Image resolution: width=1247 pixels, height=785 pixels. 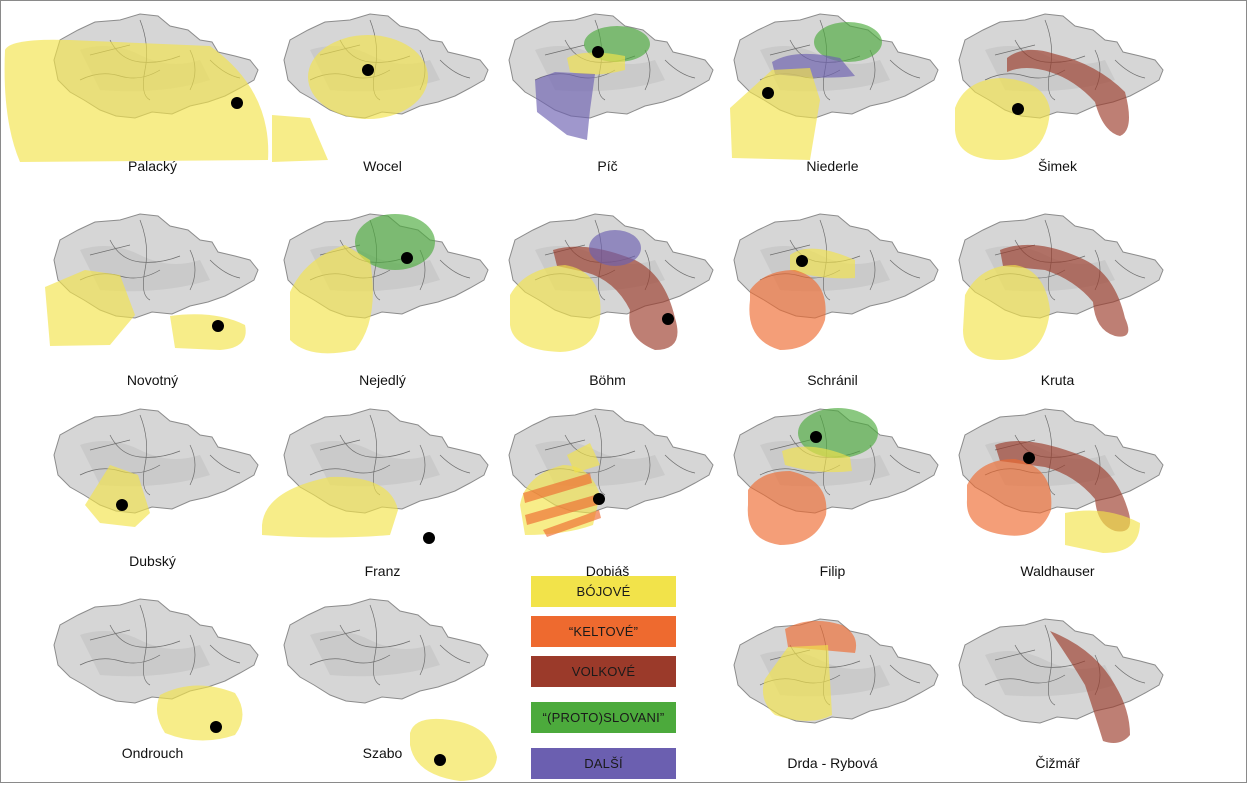 What do you see at coordinates (607, 90) in the screenshot?
I see `map-panel-pic: Píč` at bounding box center [607, 90].